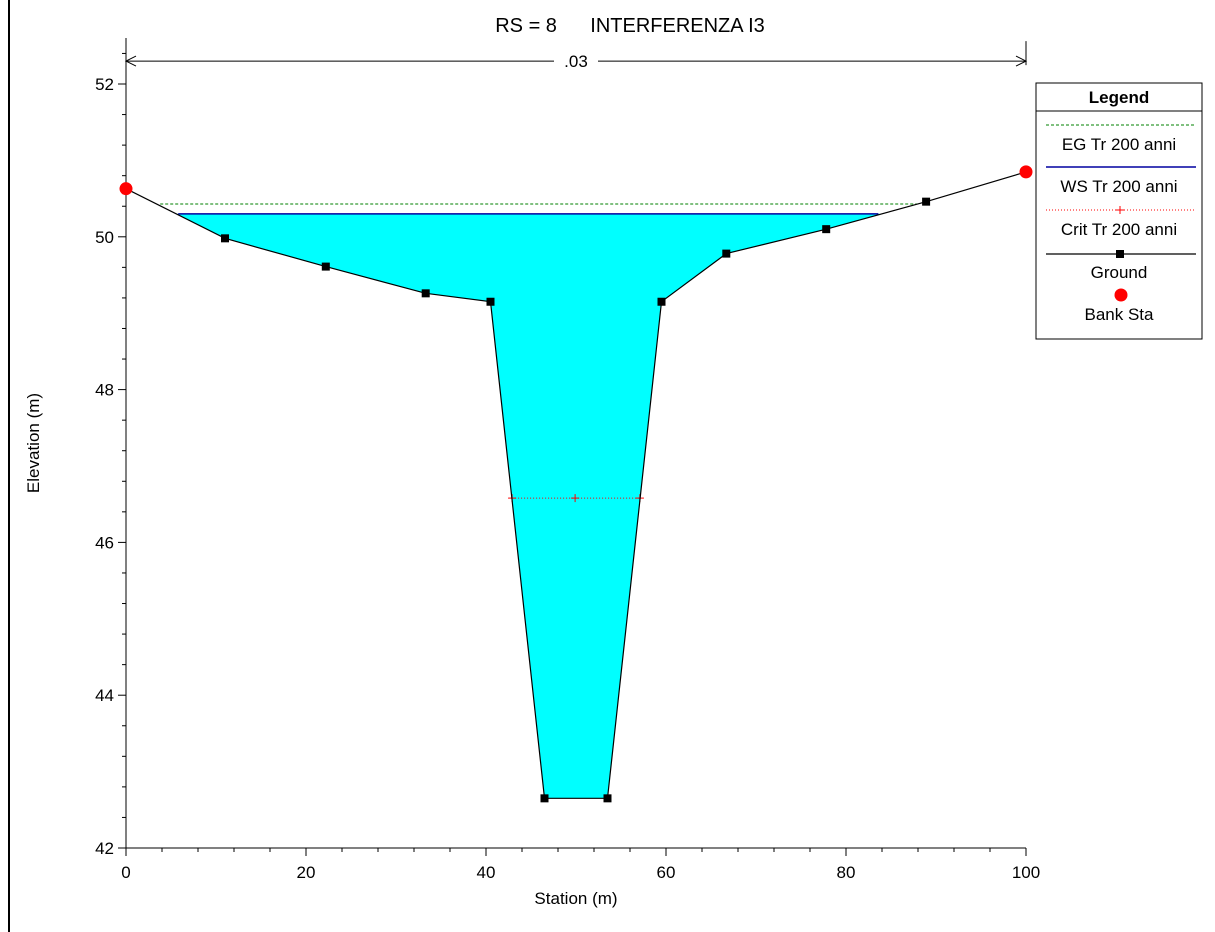 The height and width of the screenshot is (932, 1215). What do you see at coordinates (575, 898) in the screenshot?
I see `x-axis-label: Station (m)` at bounding box center [575, 898].